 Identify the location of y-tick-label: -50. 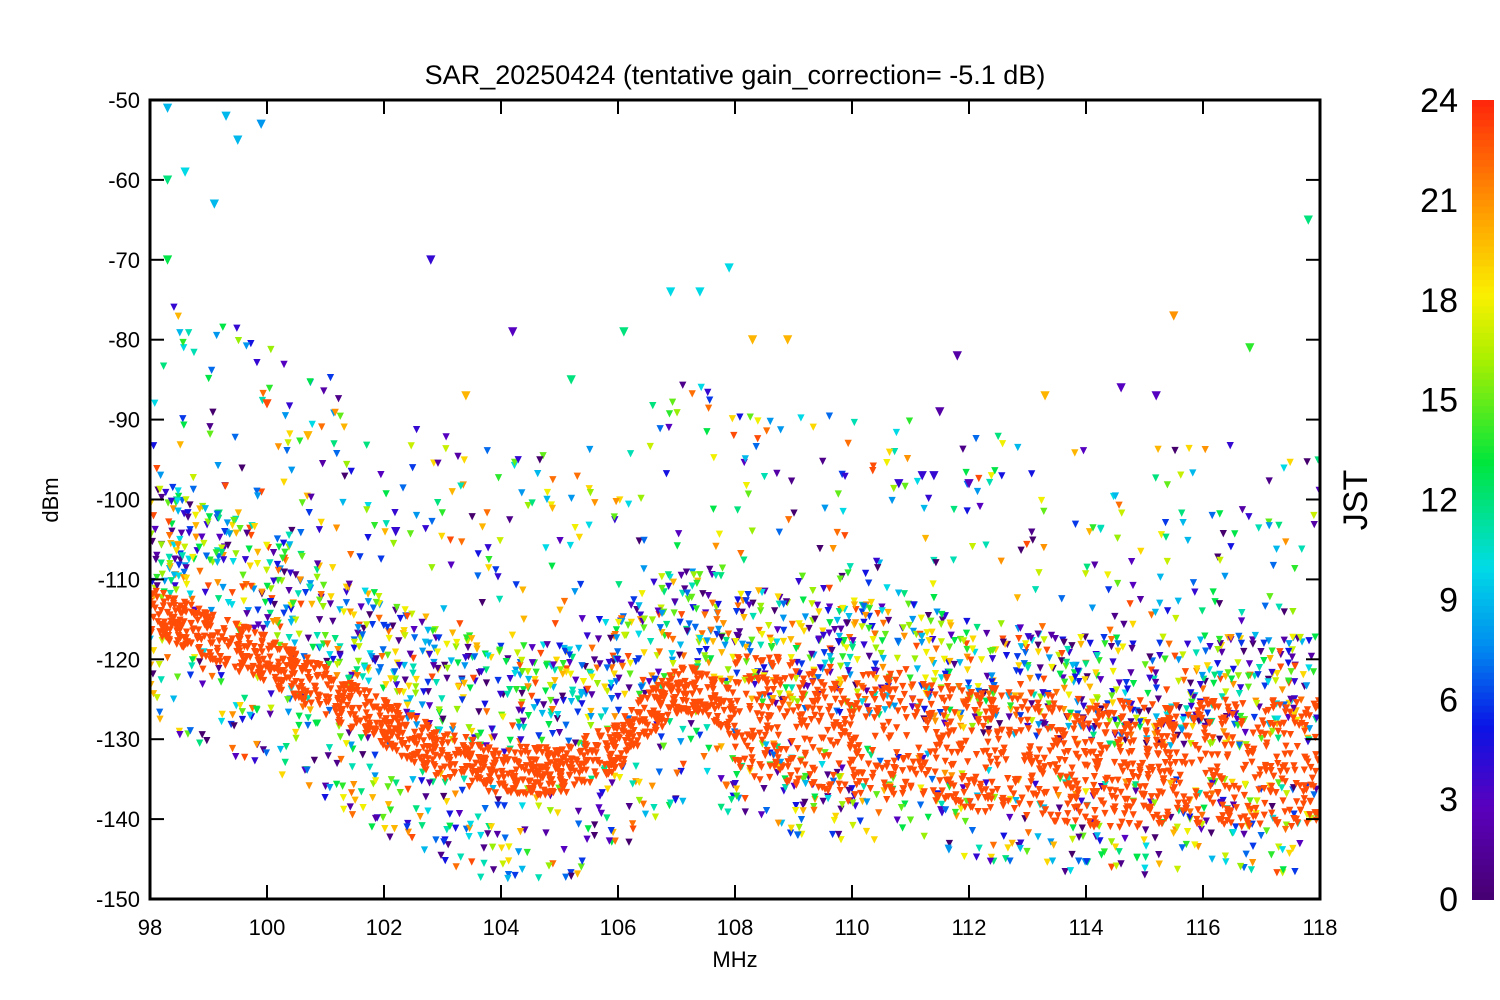
(124, 100).